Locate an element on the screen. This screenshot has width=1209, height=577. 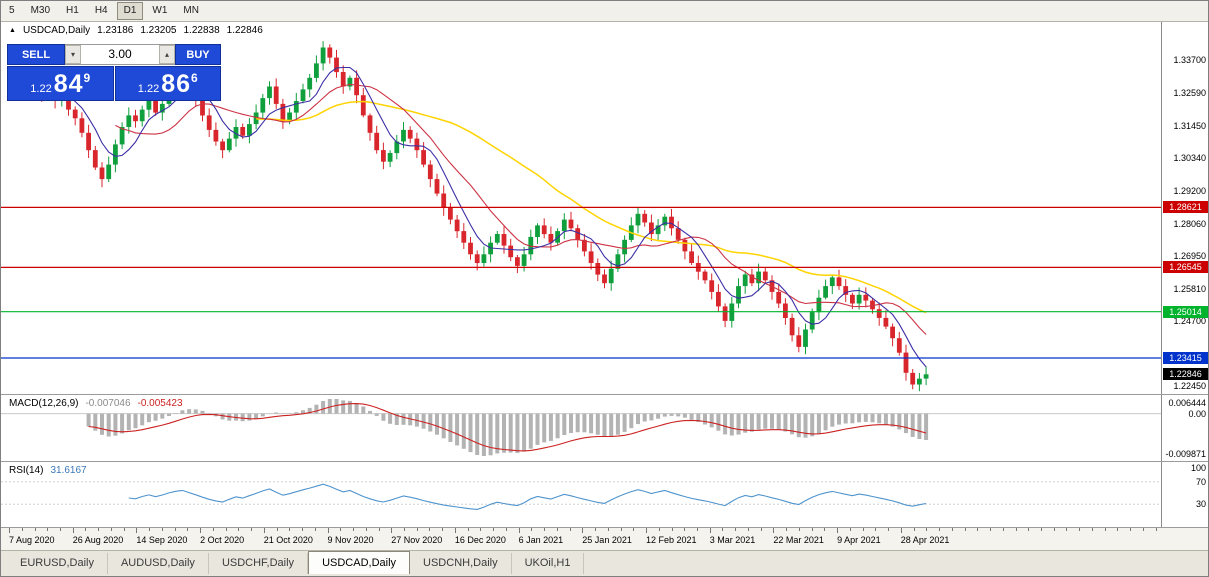
tab-usdchf-daily: USDCHF,Daily is located at coordinates (259, 563).